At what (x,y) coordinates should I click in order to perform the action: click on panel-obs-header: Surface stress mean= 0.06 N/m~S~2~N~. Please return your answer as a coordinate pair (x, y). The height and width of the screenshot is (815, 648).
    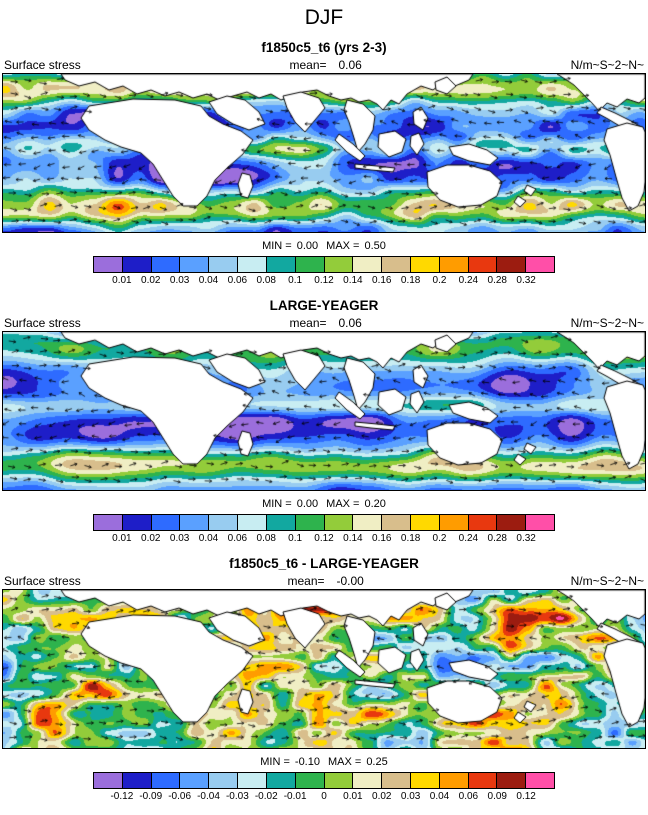
    Looking at the image, I should click on (324, 323).